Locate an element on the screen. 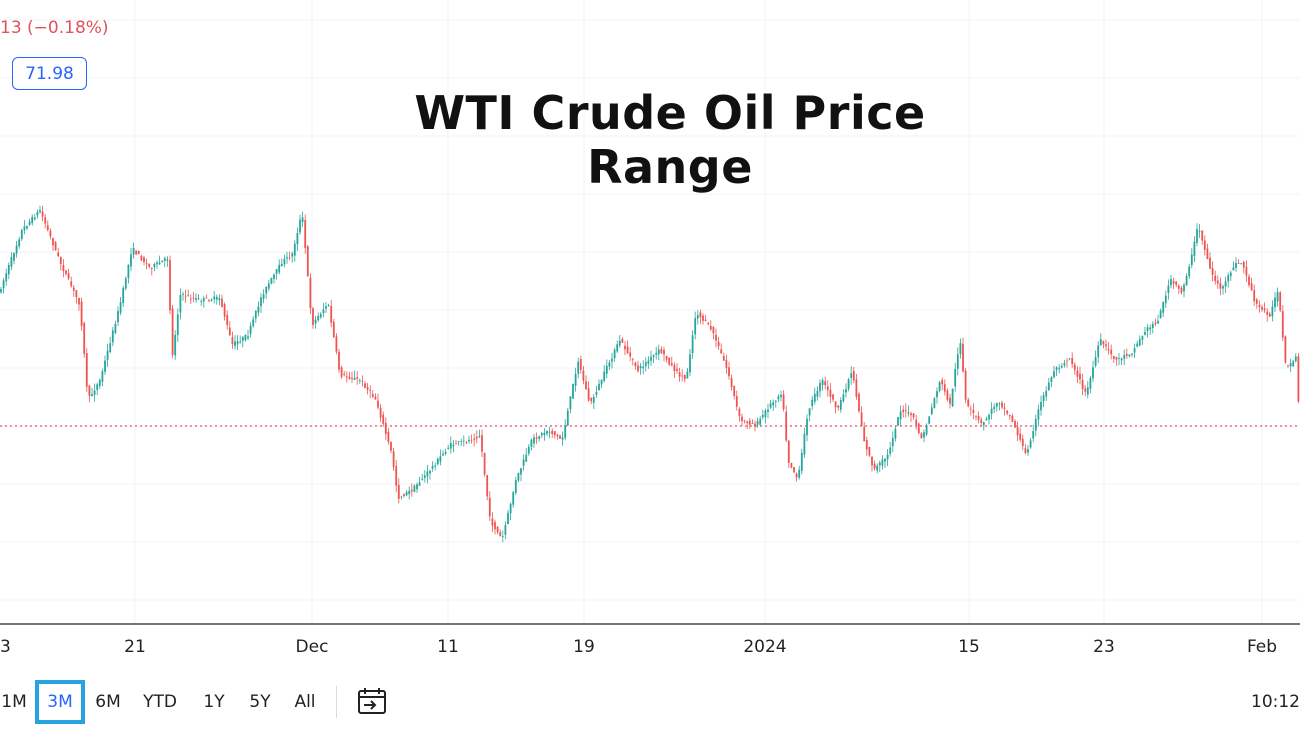  range-button-5y: 5Y is located at coordinates (260, 702).